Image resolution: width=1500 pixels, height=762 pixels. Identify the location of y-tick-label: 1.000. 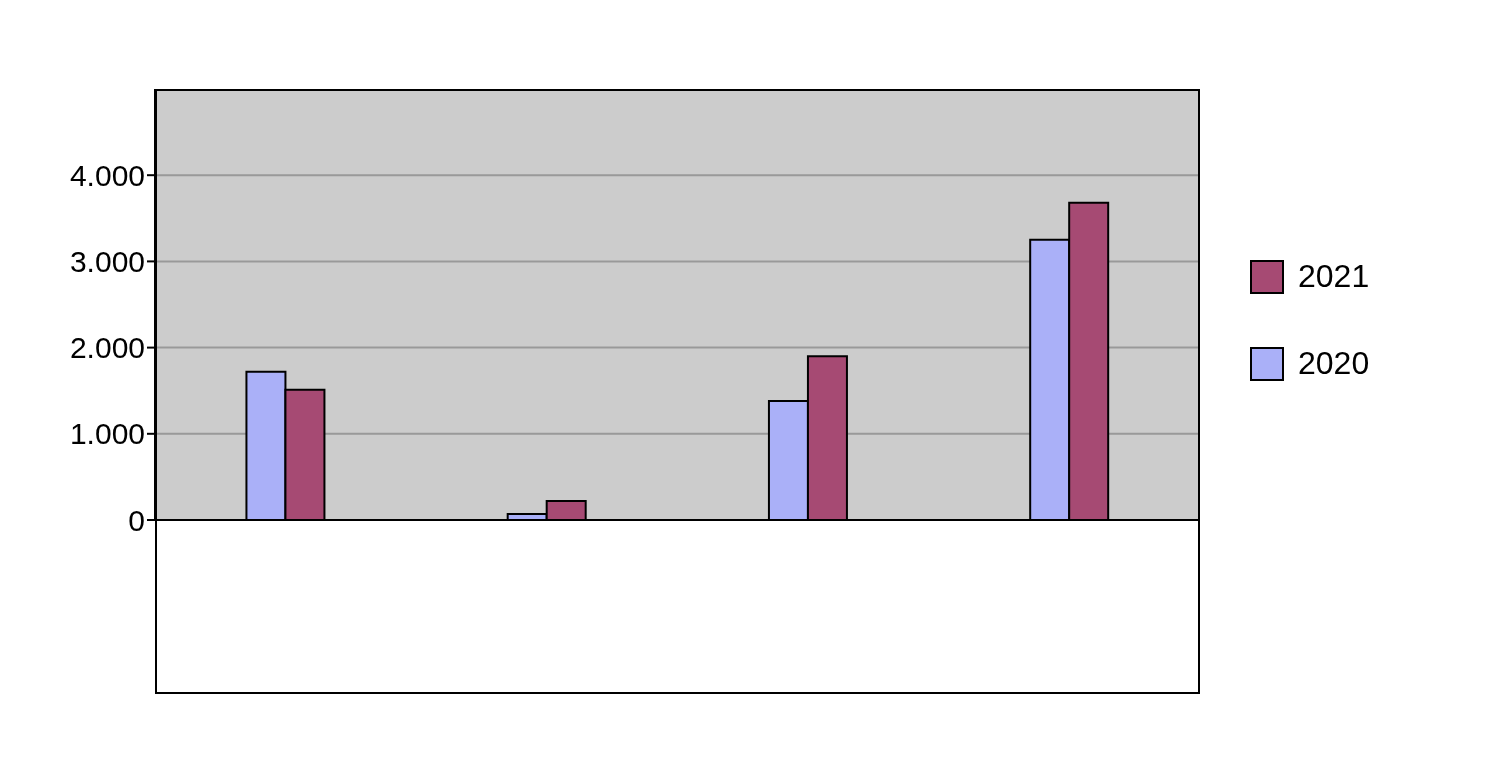
(107, 434).